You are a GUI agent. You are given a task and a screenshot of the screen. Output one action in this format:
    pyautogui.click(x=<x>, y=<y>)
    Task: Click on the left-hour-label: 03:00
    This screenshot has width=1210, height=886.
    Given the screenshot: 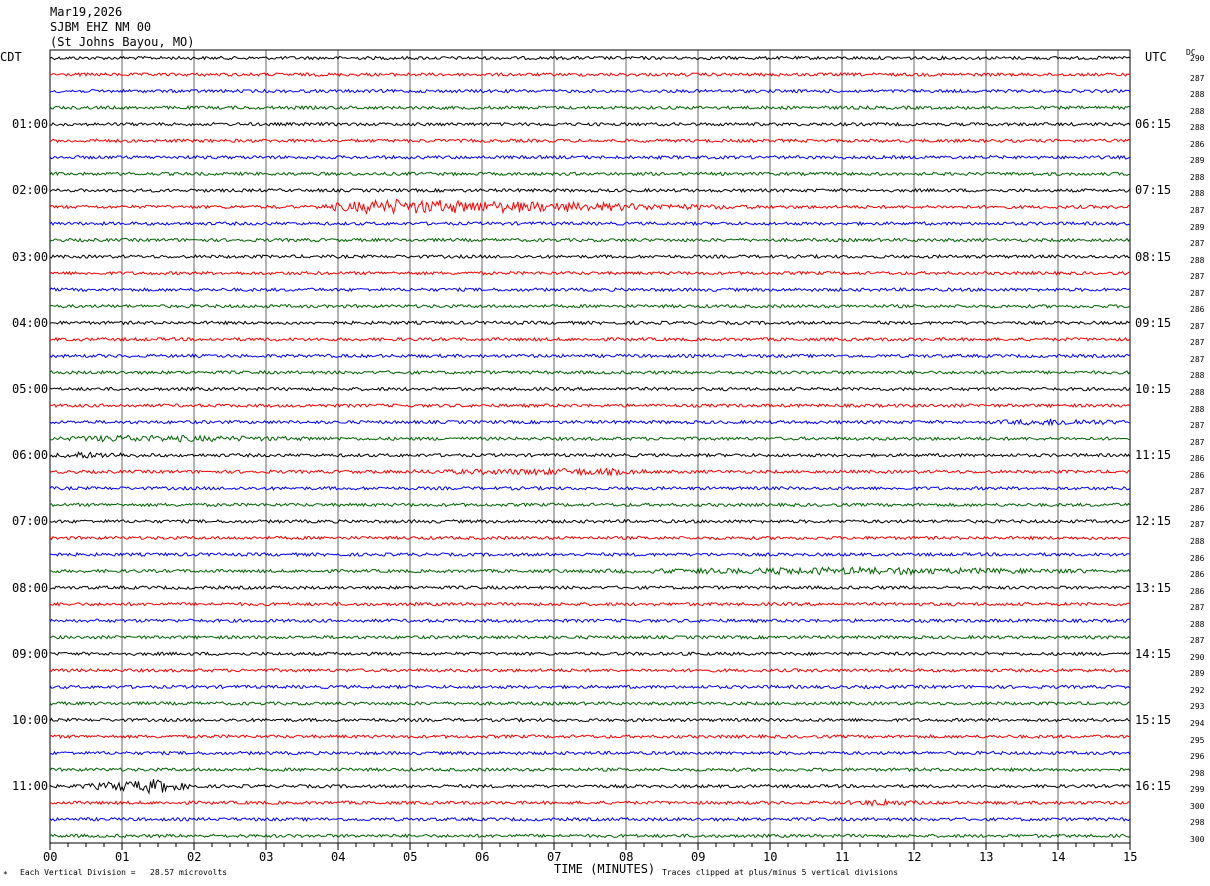 What is the action you would take?
    pyautogui.click(x=30, y=256)
    